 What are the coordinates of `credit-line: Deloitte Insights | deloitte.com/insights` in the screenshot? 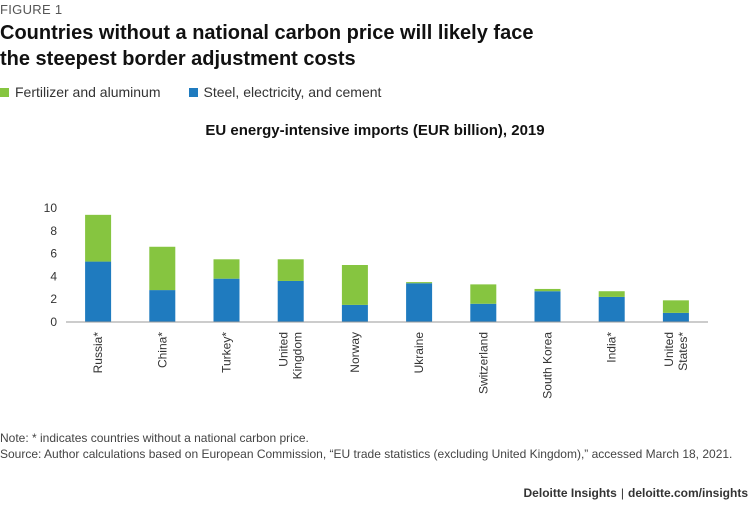 It's located at (636, 493).